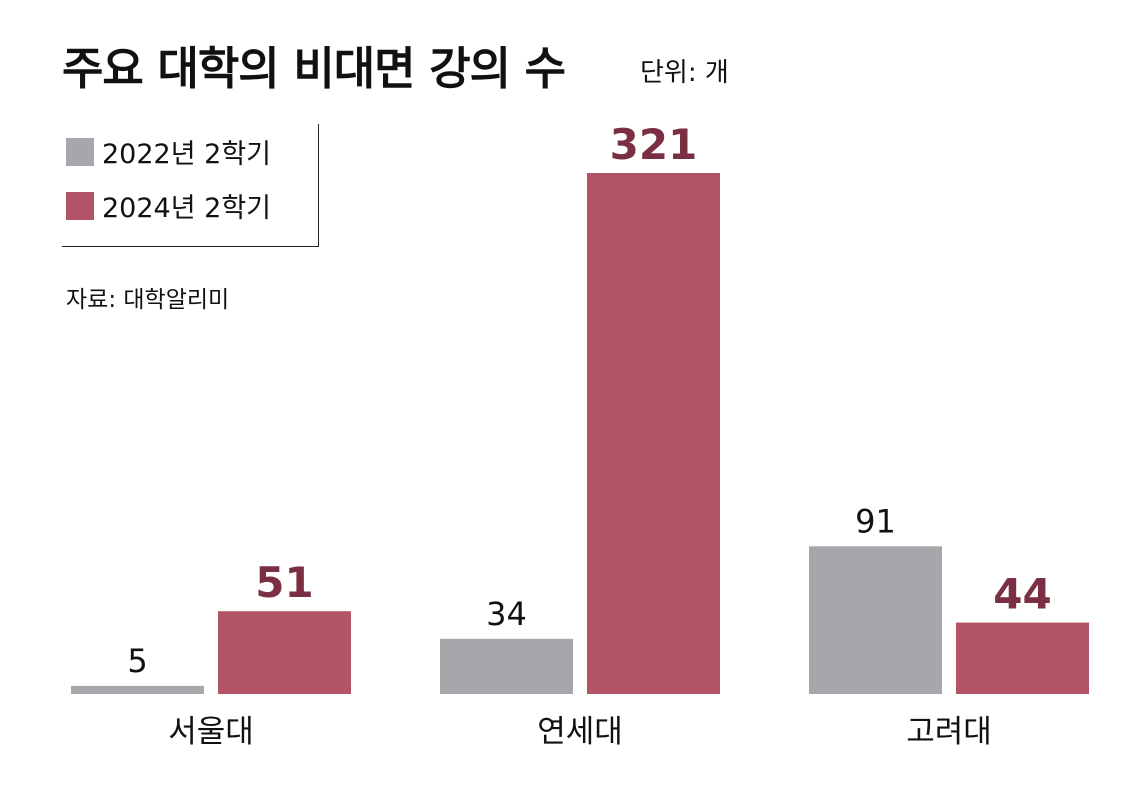 This screenshot has width=1135, height=793. Describe the element at coordinates (284, 652) in the screenshot. I see `bar-1-2024` at that location.